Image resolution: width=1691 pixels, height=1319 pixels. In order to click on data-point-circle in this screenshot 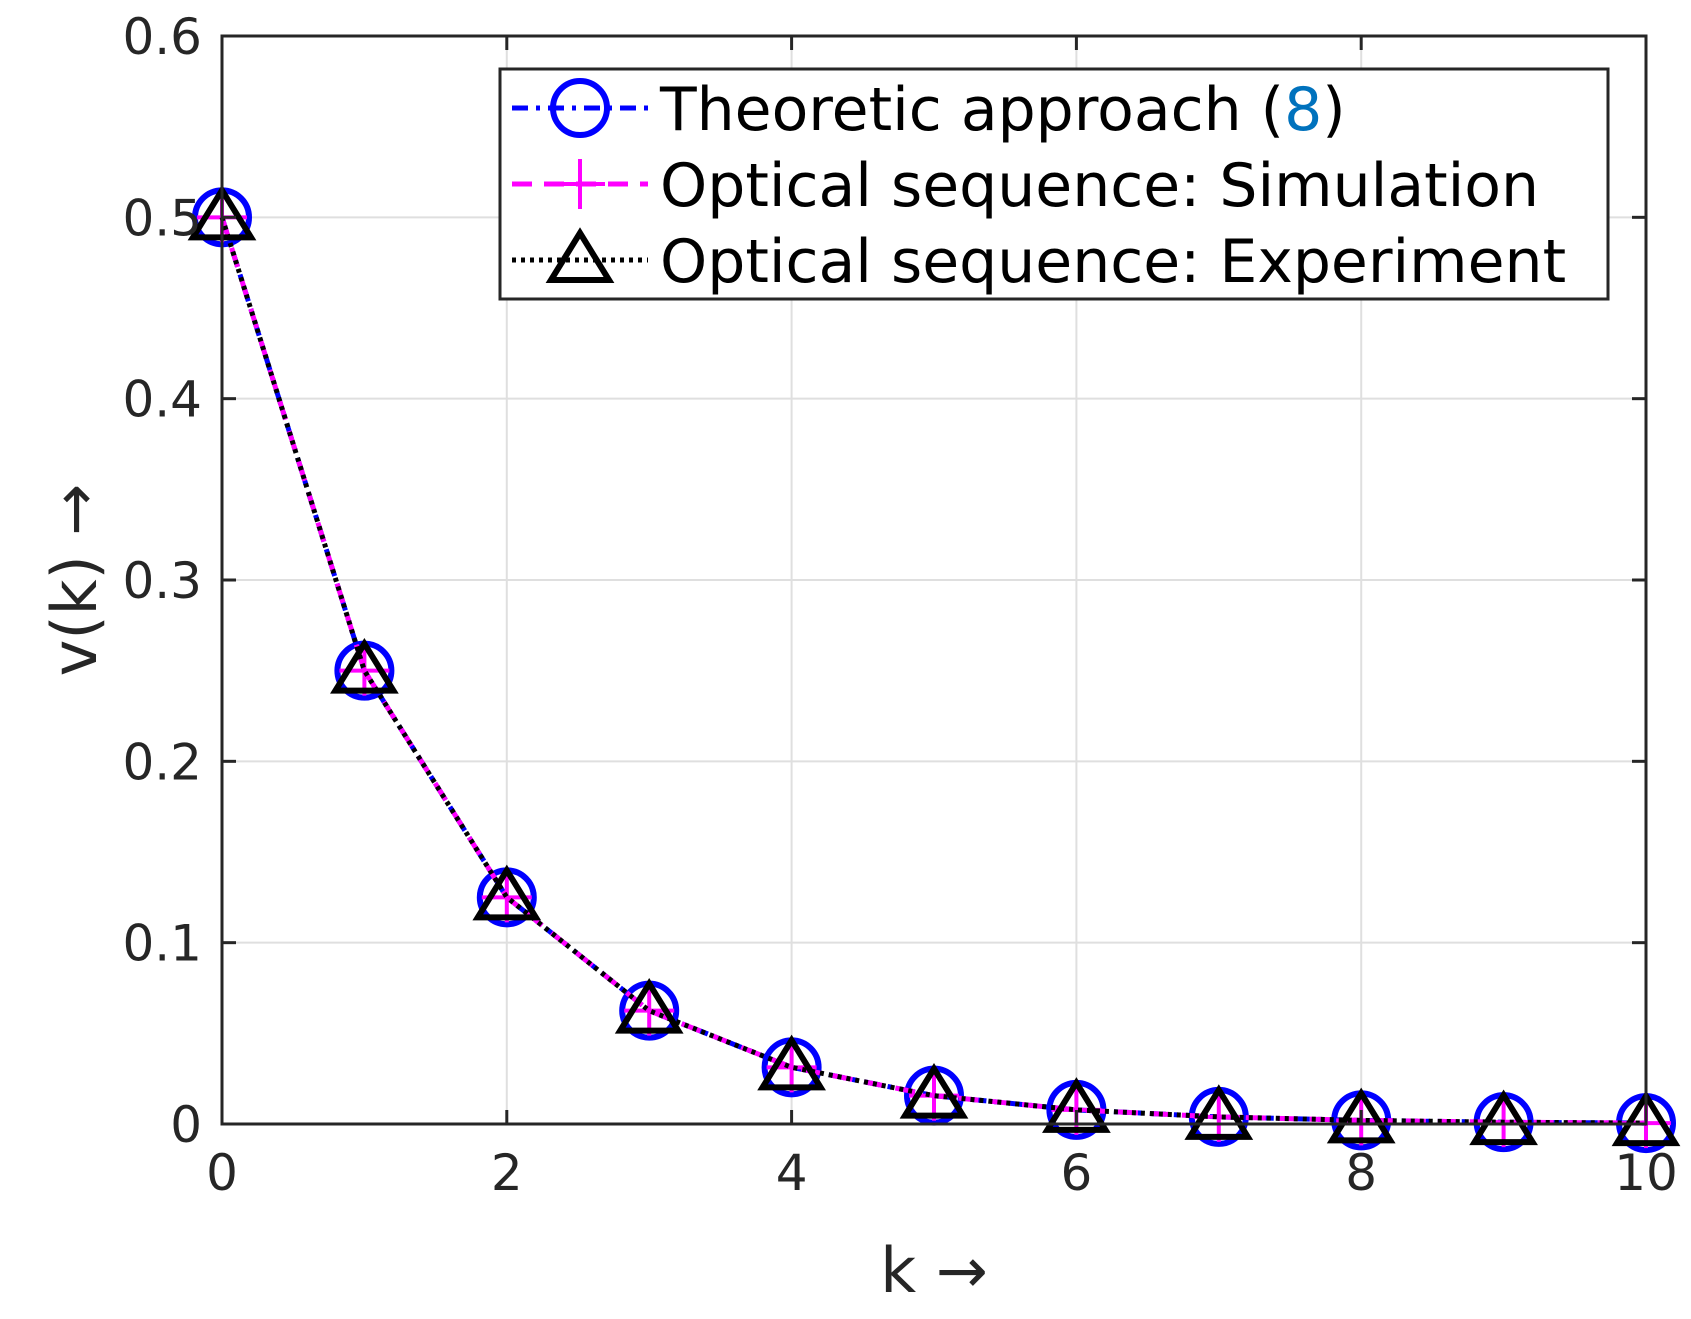, I will do `click(580, 108)`.